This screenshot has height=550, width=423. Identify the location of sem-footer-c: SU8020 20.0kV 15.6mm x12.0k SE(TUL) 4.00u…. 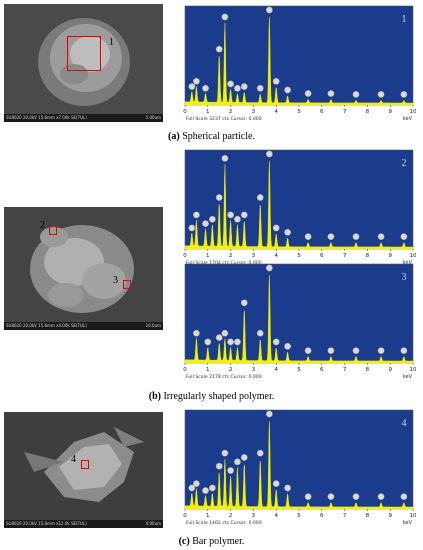
(83, 524).